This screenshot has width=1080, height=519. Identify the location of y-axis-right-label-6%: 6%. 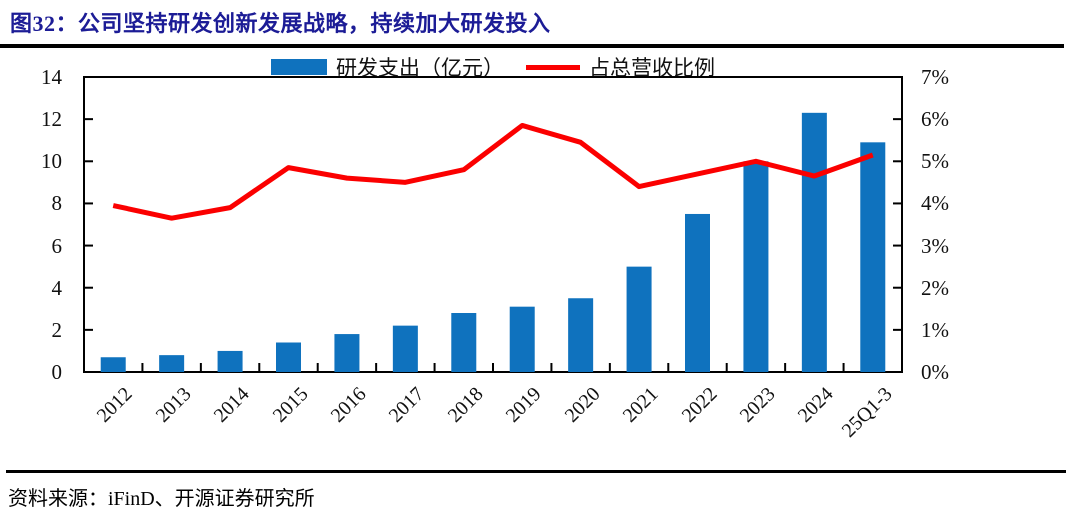
(935, 119).